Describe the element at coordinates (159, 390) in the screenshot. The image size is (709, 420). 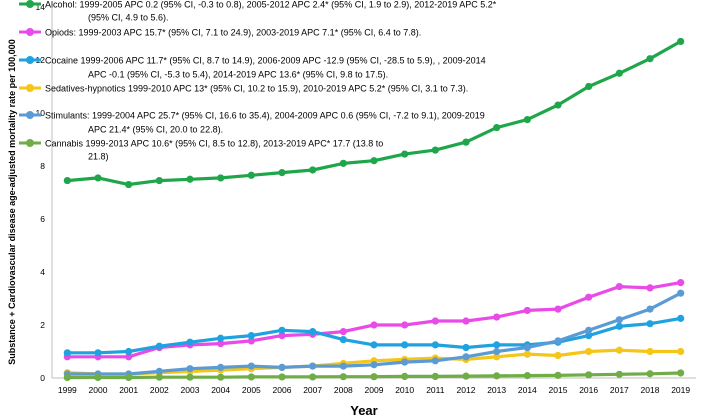
I see `x-tick-label: 2002` at that location.